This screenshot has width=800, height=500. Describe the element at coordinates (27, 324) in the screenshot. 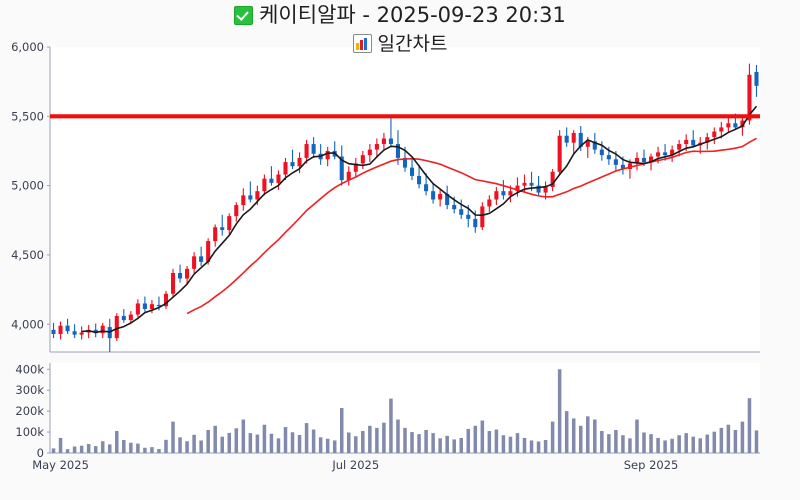

I see `price-y-tick-label: 4,000` at that location.